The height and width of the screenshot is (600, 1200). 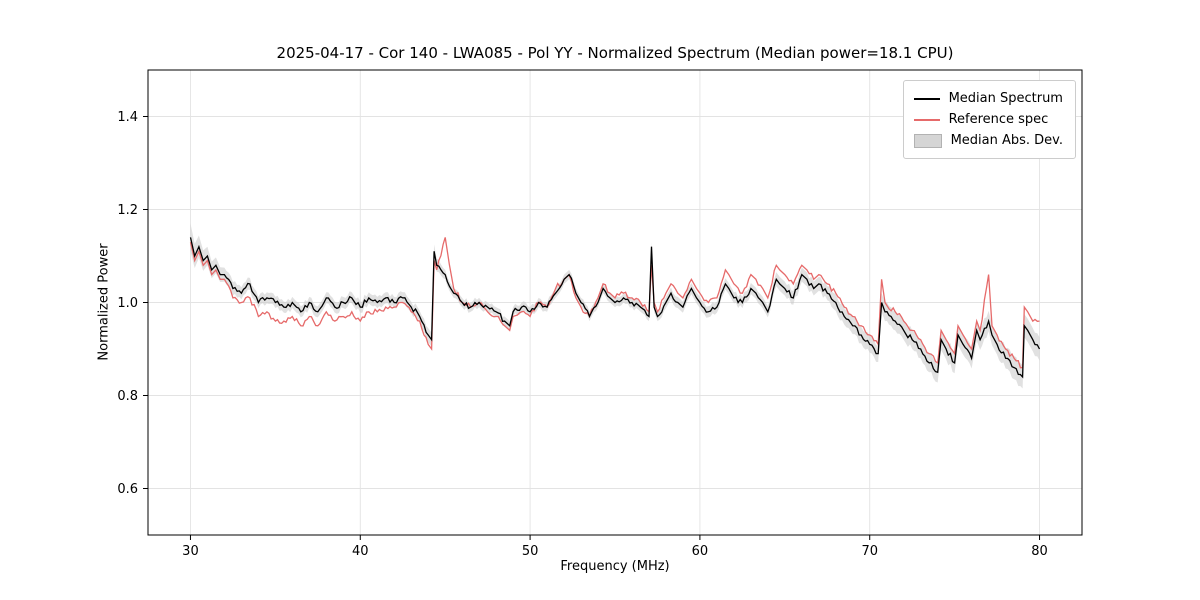 What do you see at coordinates (926, 98) in the screenshot?
I see `median-line-swatch` at bounding box center [926, 98].